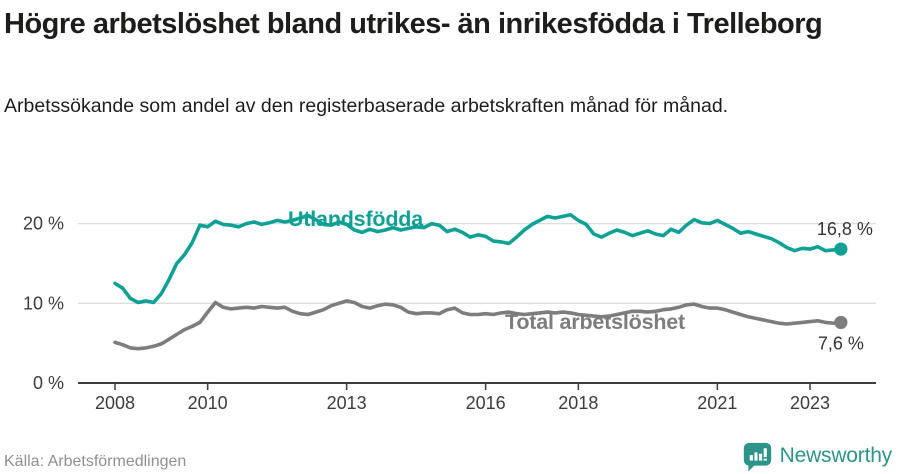 Image resolution: width=900 pixels, height=474 pixels. I want to click on end-value-label-total: 7,6 %, so click(841, 343).